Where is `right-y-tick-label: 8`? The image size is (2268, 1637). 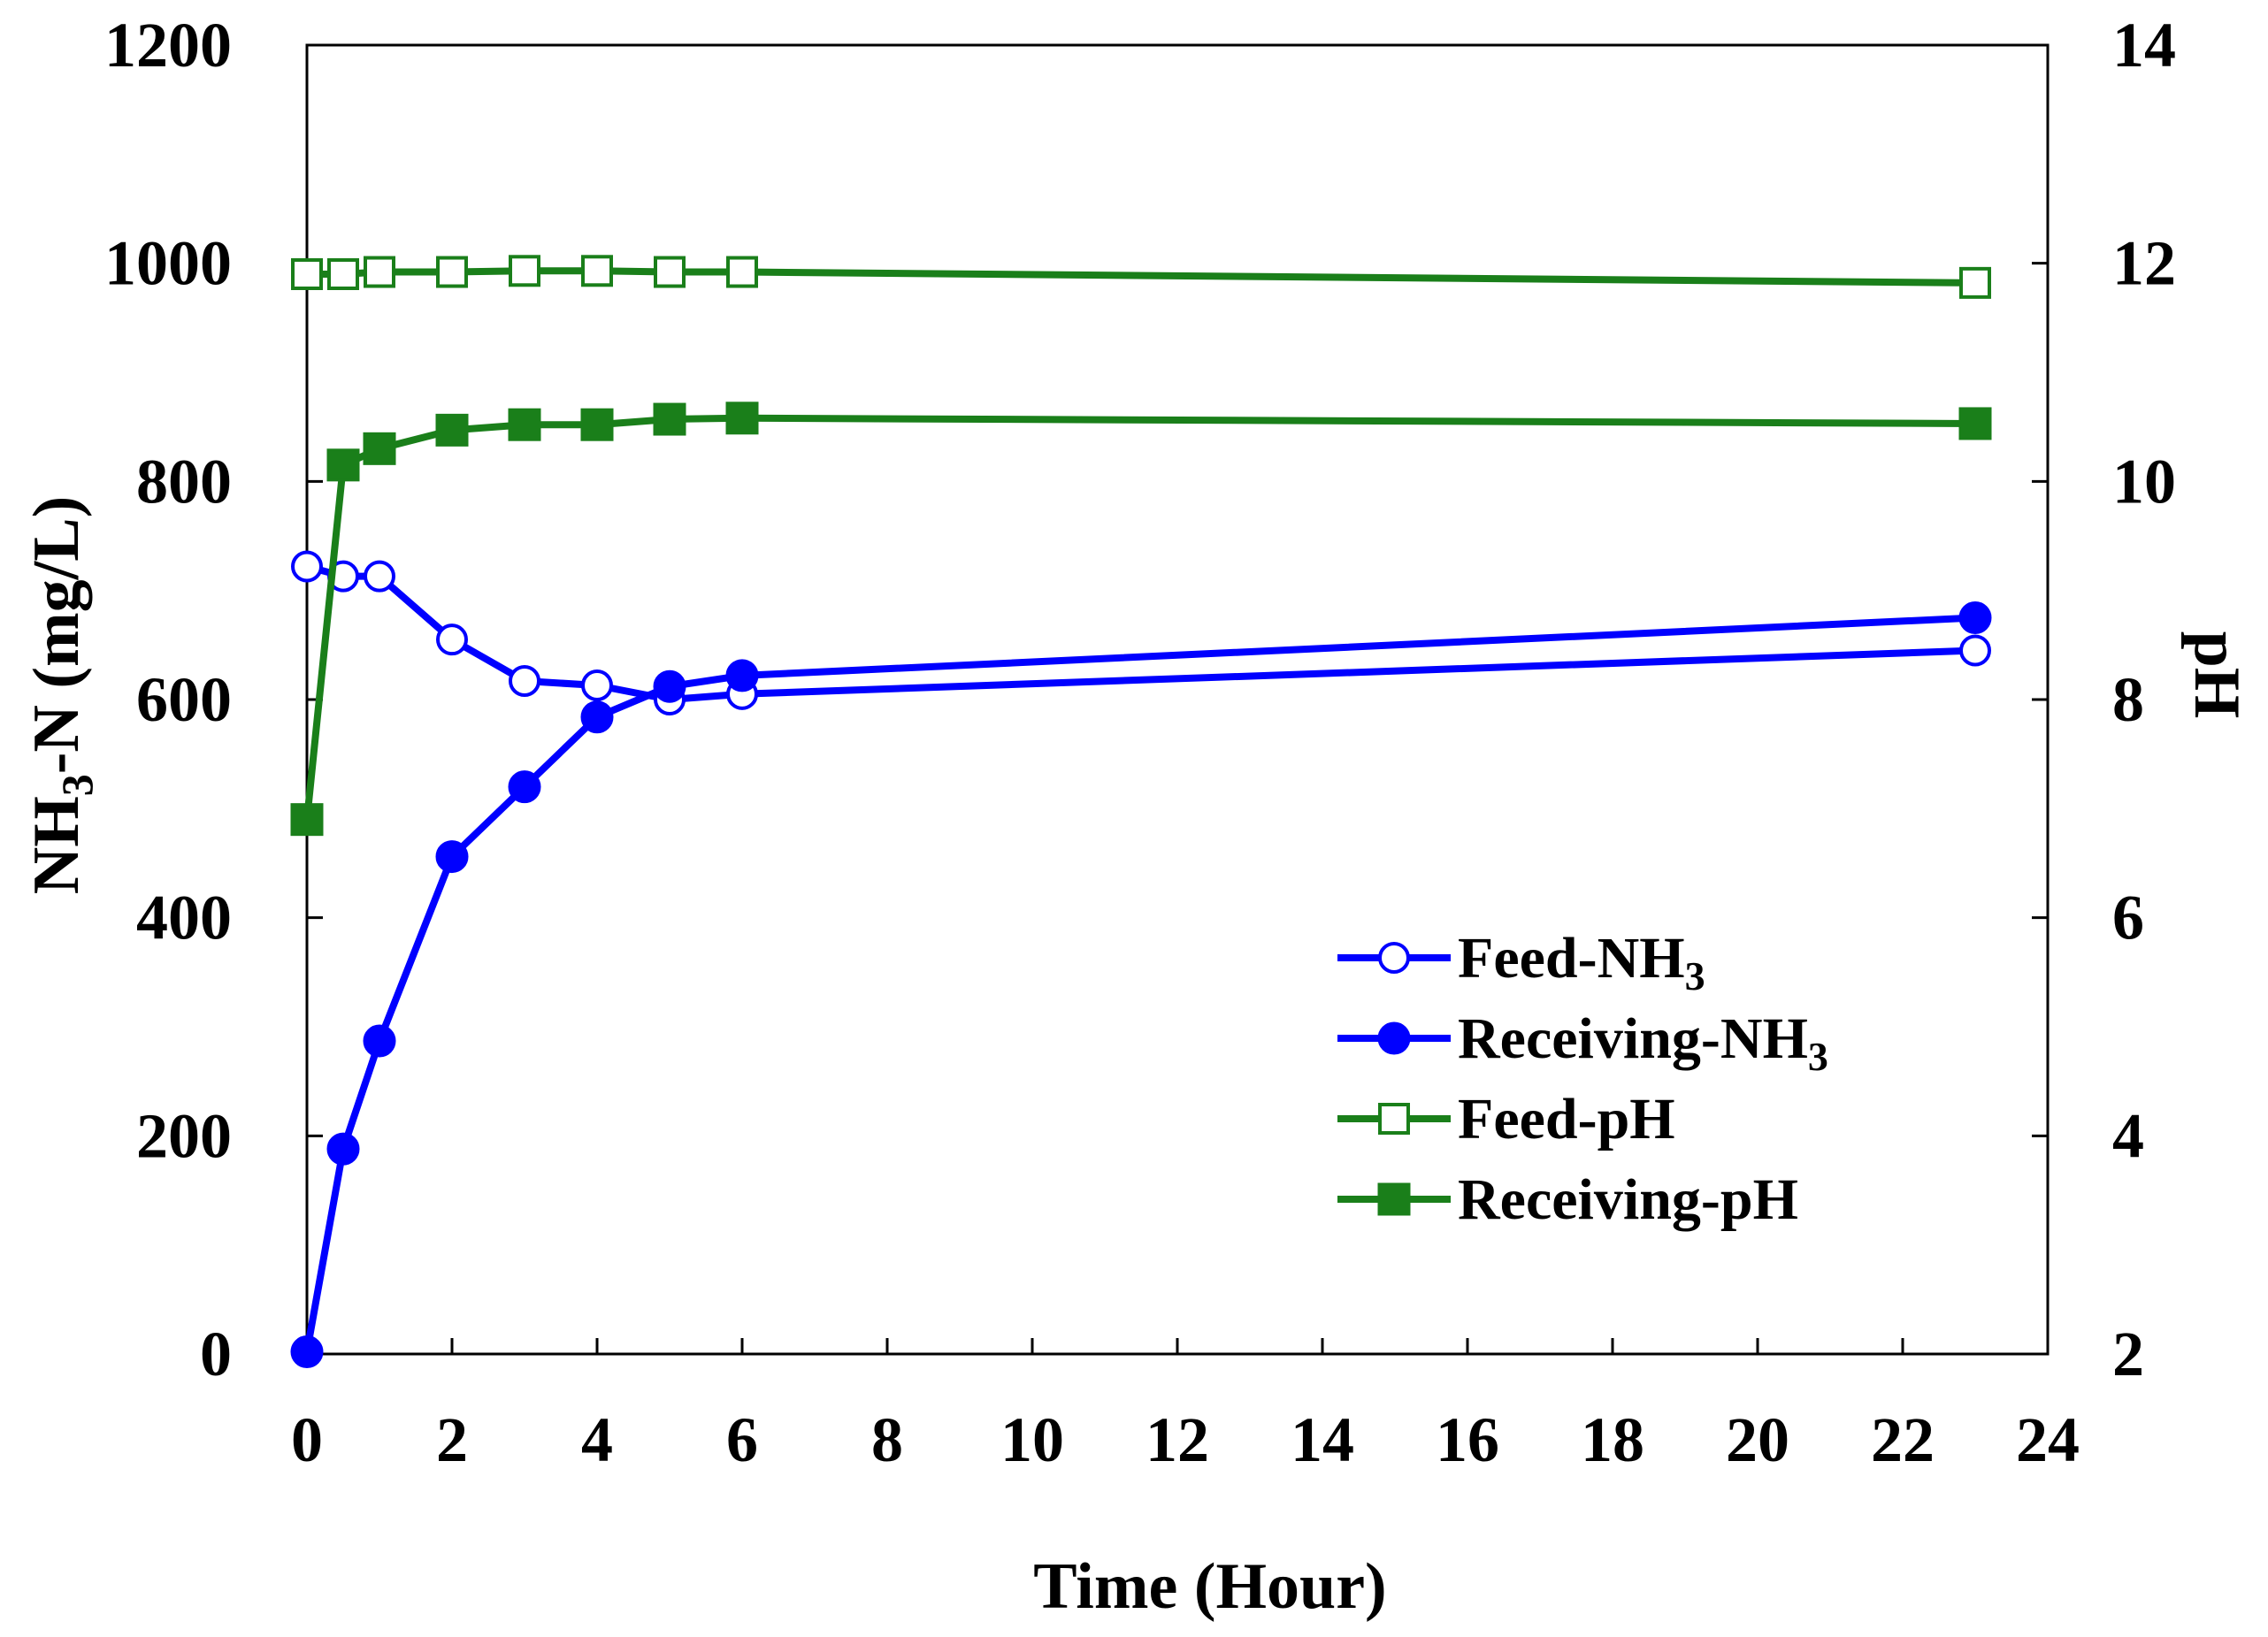 right-y-tick-label: 8 is located at coordinates (2128, 699).